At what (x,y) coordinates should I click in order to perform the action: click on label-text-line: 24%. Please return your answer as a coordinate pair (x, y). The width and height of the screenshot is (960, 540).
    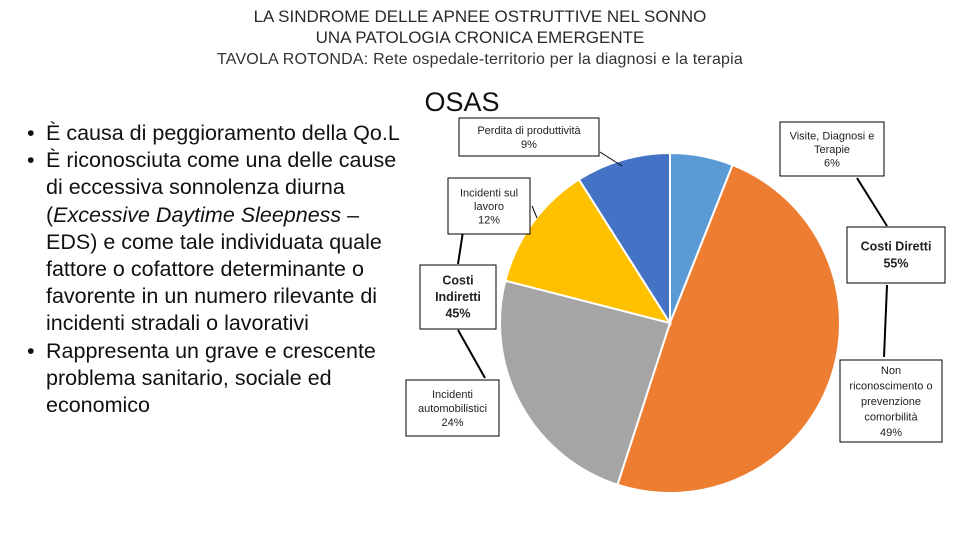
    Looking at the image, I should click on (452, 423).